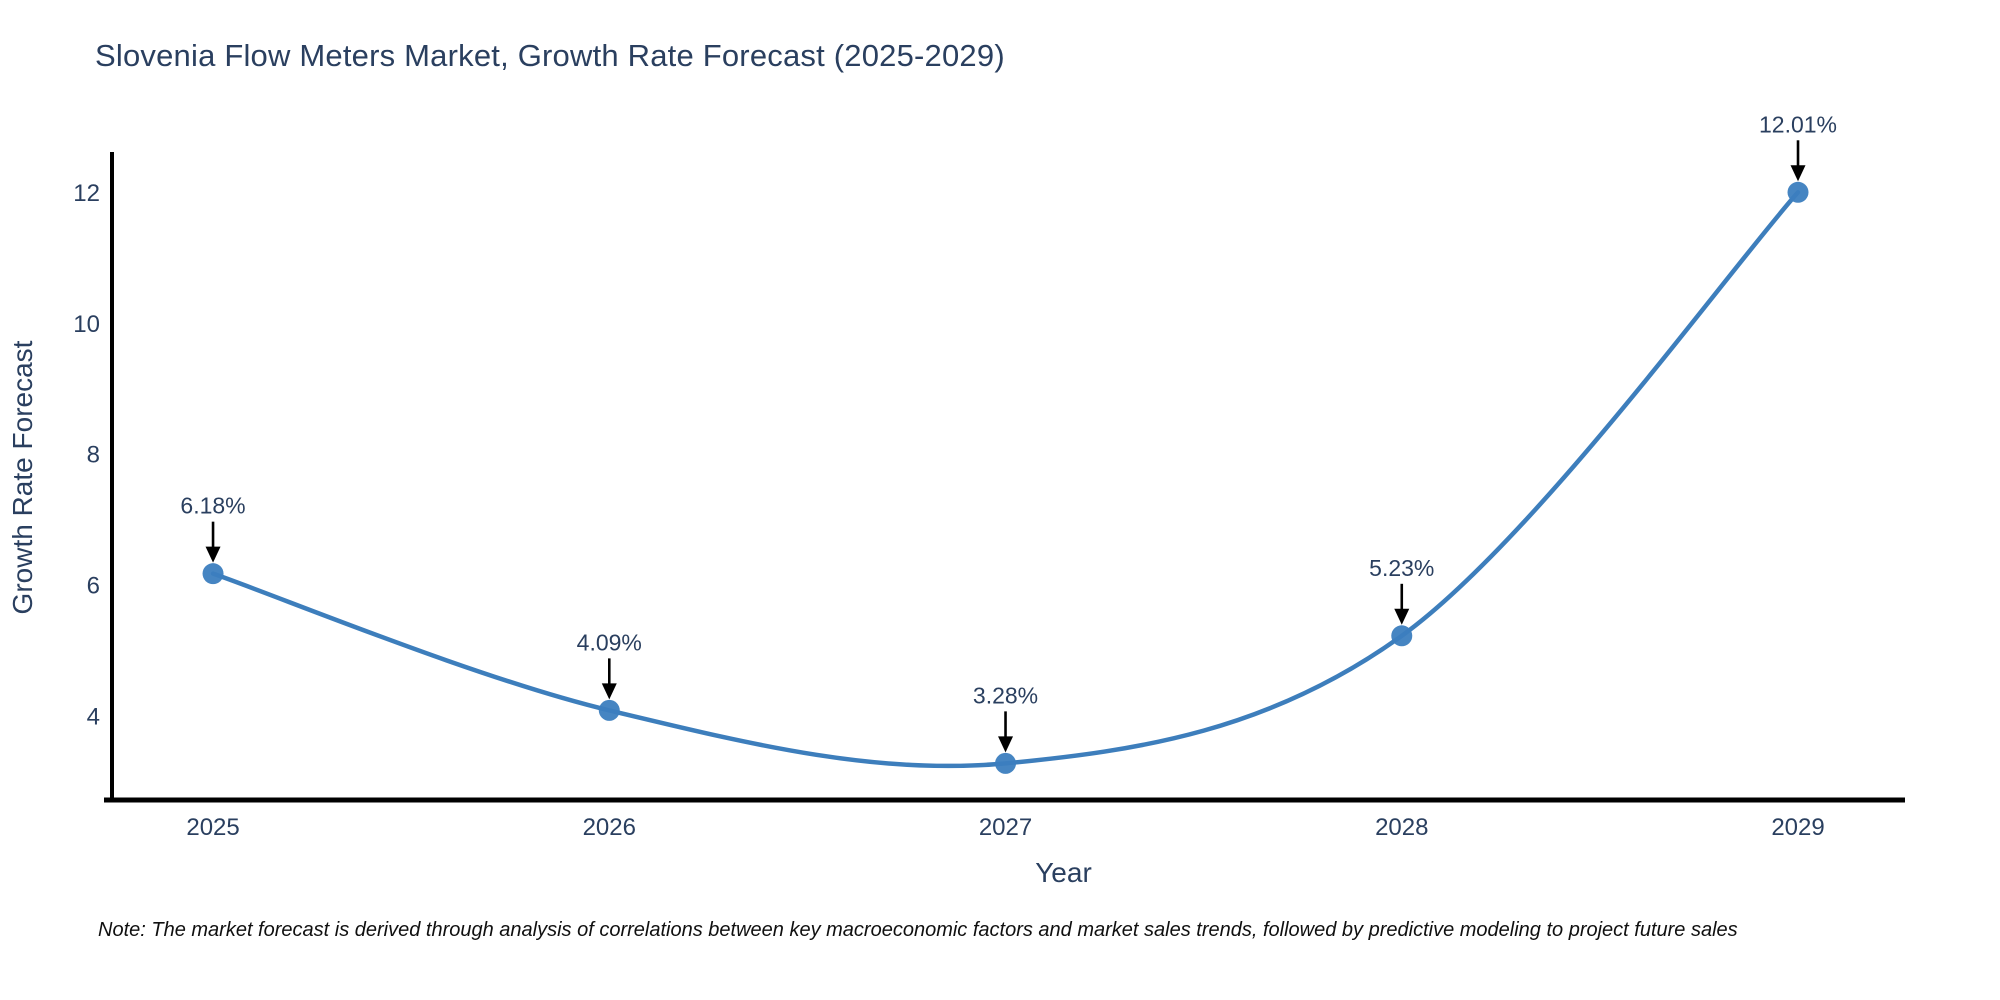 This screenshot has width=2000, height=1000. I want to click on data-point-label: 4.09%, so click(609, 642).